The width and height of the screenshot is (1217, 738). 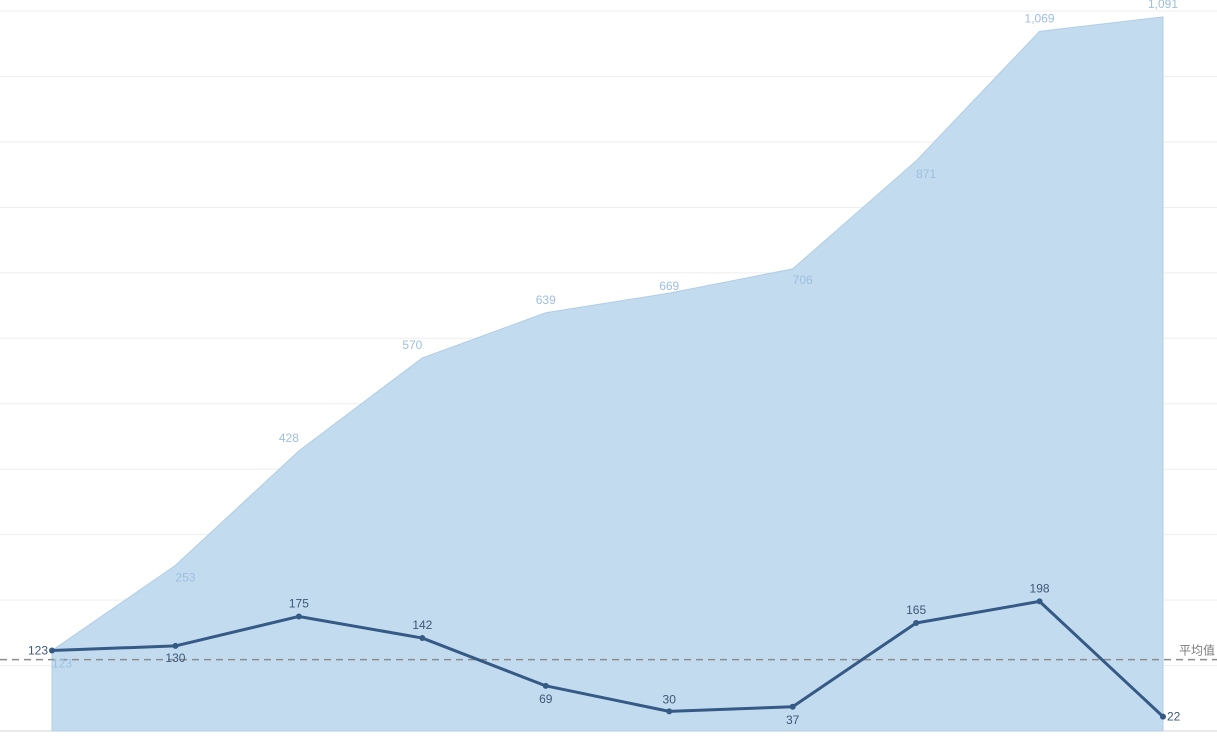 I want to click on area-data-label: 639, so click(x=546, y=300).